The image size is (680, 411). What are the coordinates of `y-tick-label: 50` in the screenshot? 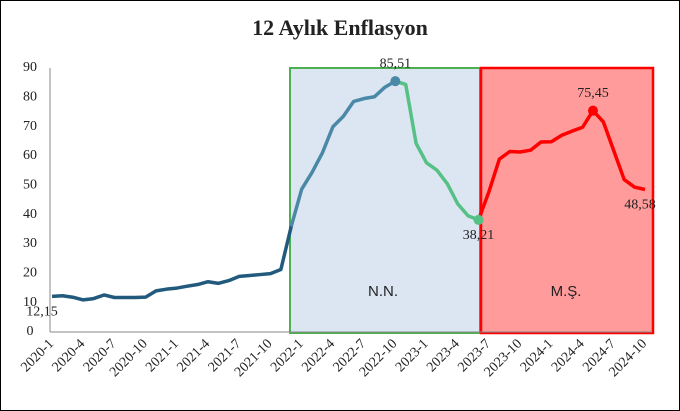 It's located at (30, 185).